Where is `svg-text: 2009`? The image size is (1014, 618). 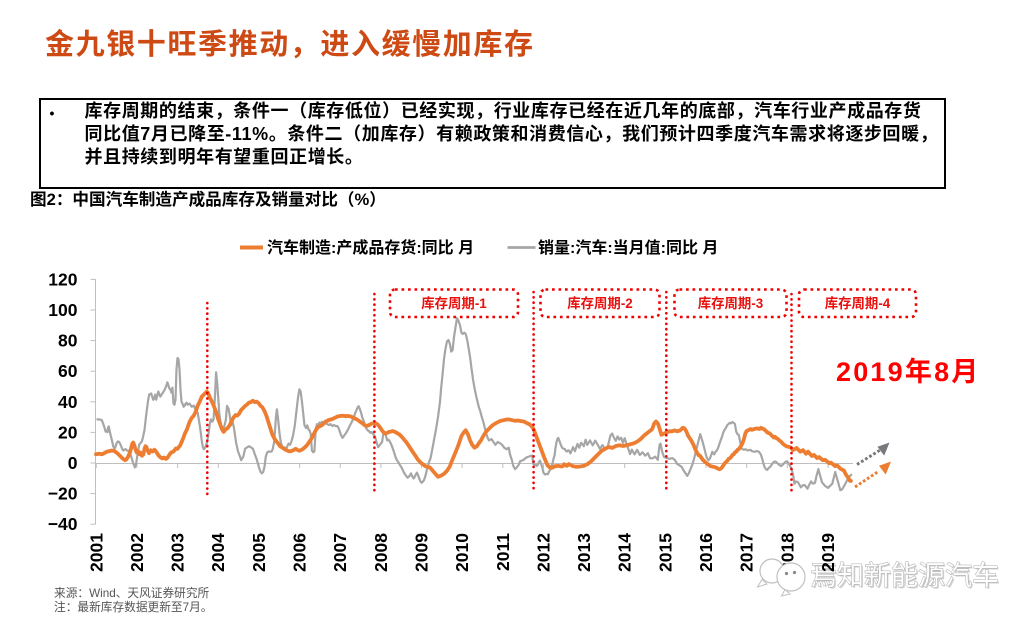 svg-text: 2009 is located at coordinates (422, 552).